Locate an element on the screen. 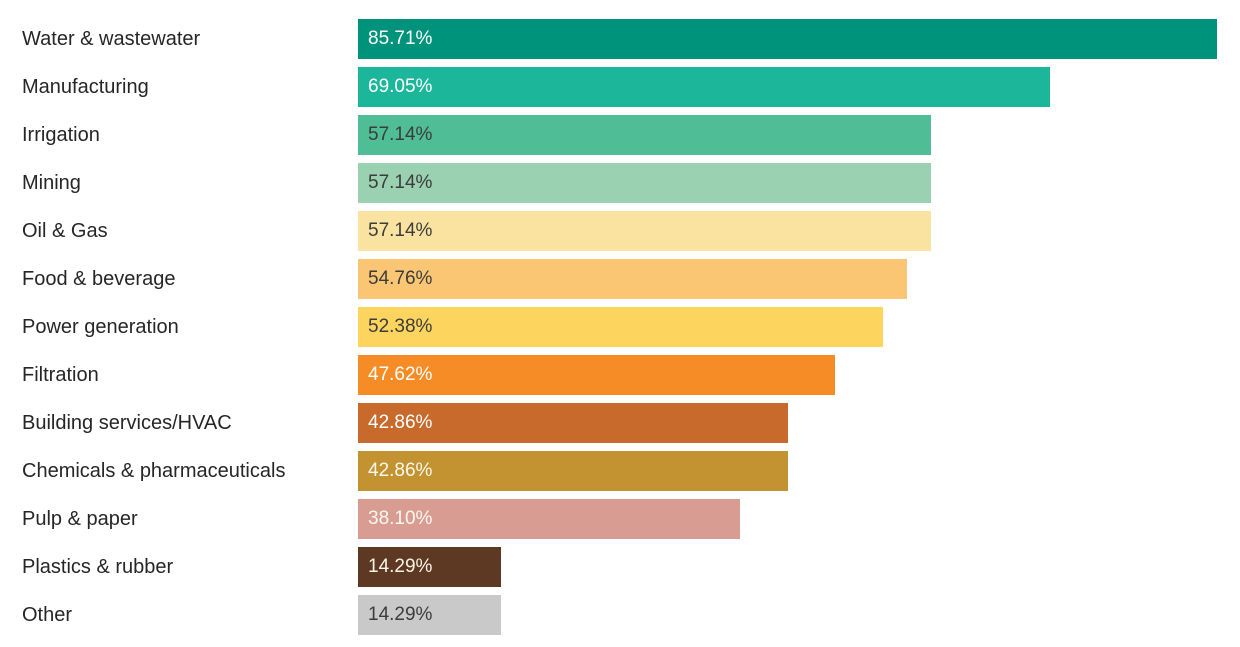  value-label: 52.38% is located at coordinates (400, 326).